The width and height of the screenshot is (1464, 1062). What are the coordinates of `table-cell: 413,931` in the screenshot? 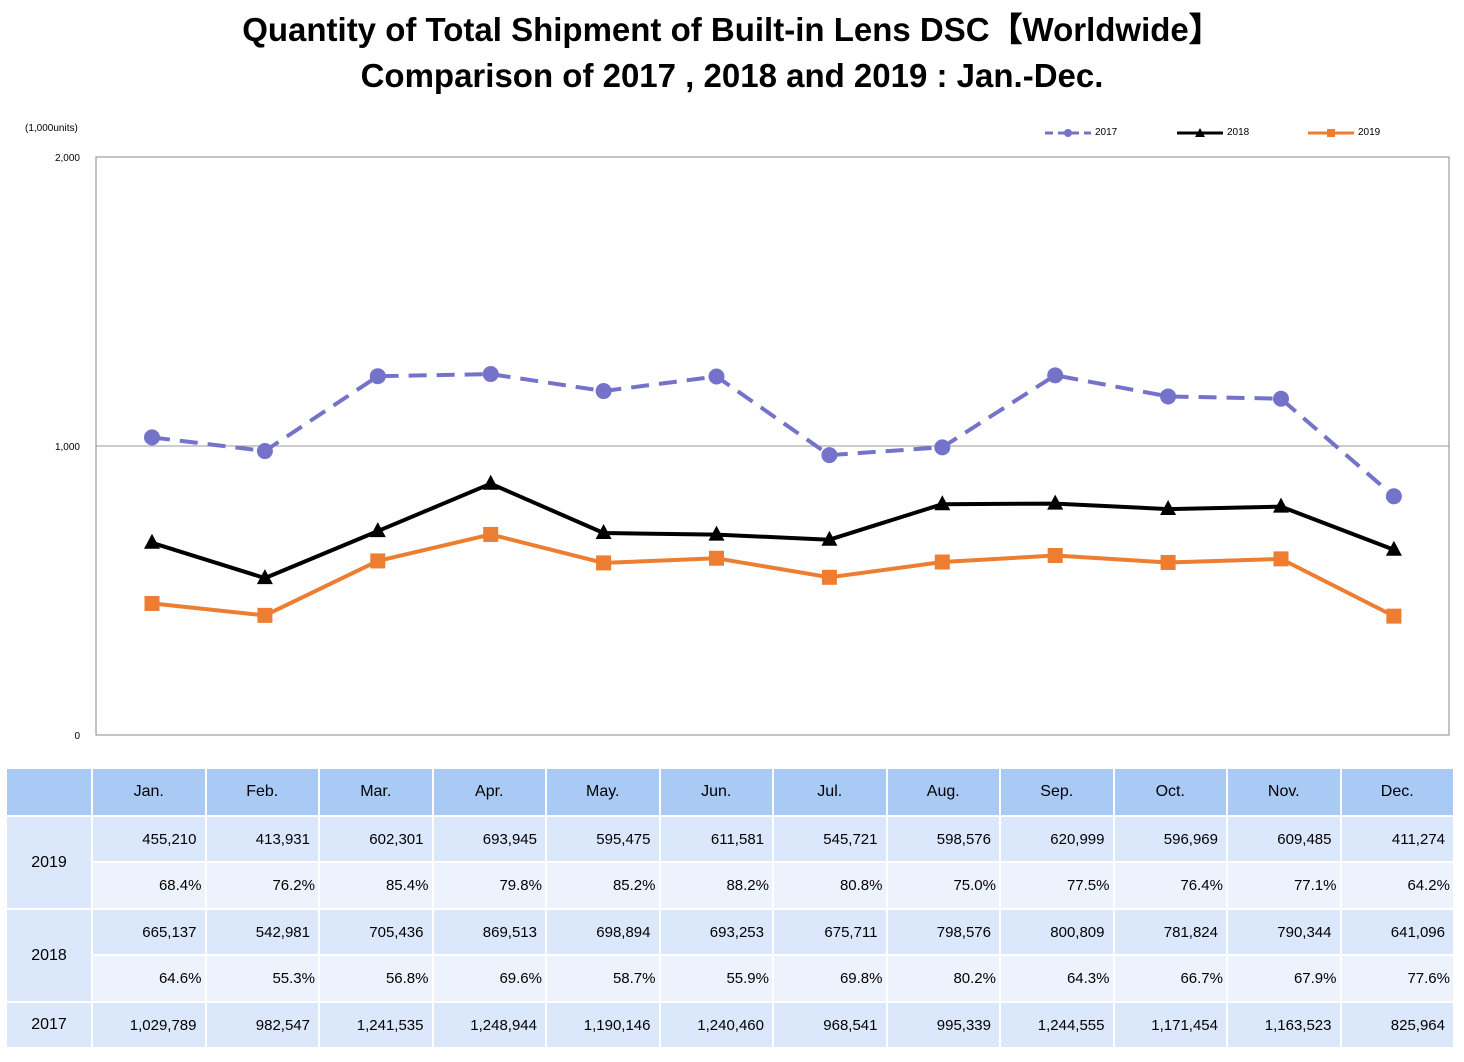 It's located at (262, 839).